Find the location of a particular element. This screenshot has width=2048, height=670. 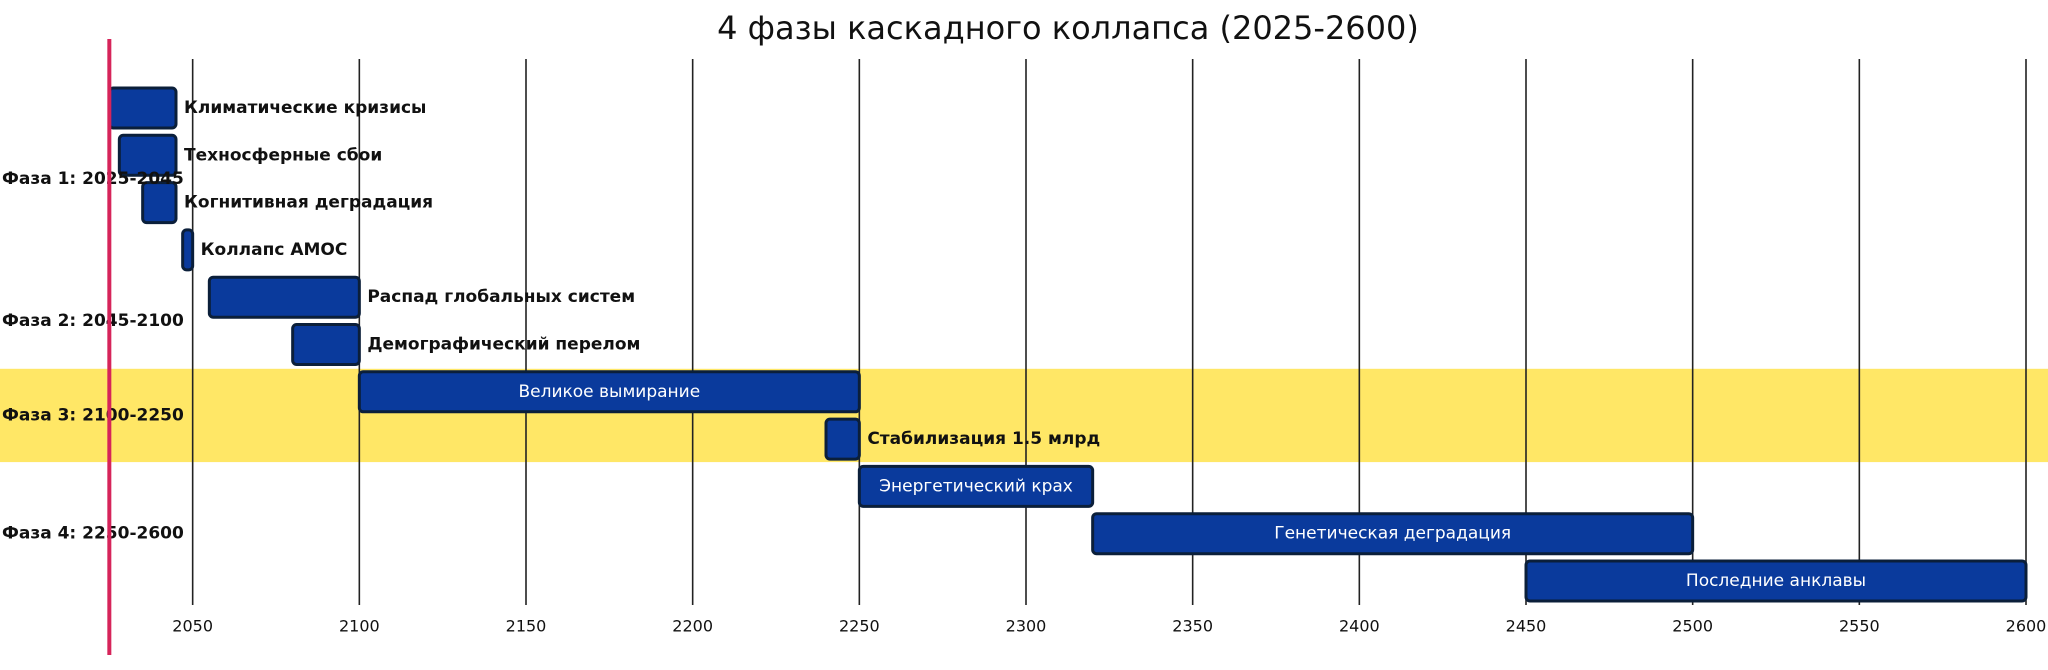

phase-label: Фаза 4: 2250-2600 is located at coordinates (93, 534).